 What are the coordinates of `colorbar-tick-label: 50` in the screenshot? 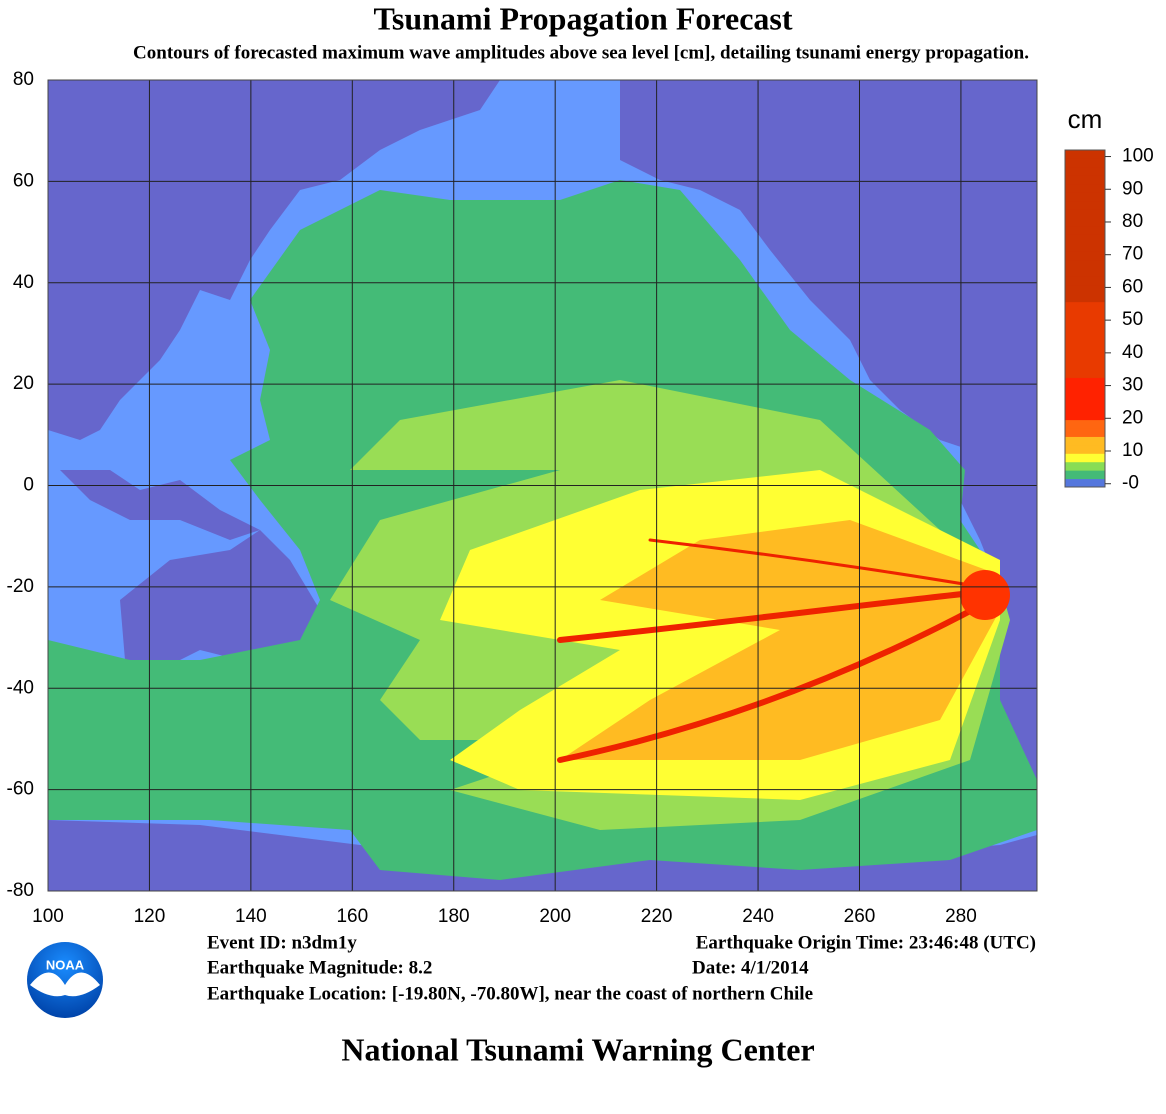 It's located at (1132, 319).